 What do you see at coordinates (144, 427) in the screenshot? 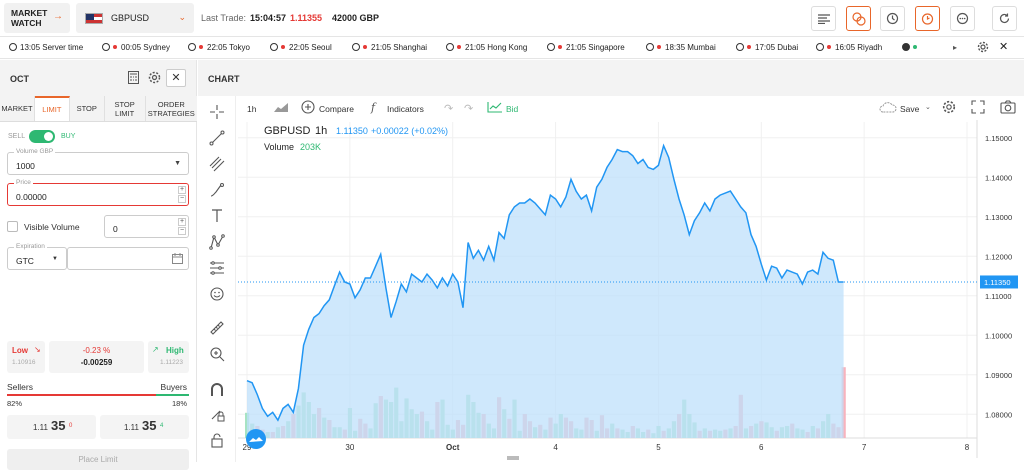
I see `buy-price-button: 1.11 35 4` at bounding box center [144, 427].